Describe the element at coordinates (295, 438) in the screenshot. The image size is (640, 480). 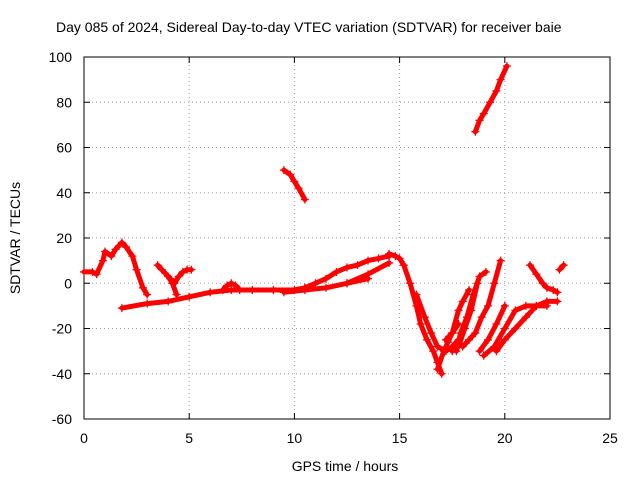
I see `x-tick-label: 10` at that location.